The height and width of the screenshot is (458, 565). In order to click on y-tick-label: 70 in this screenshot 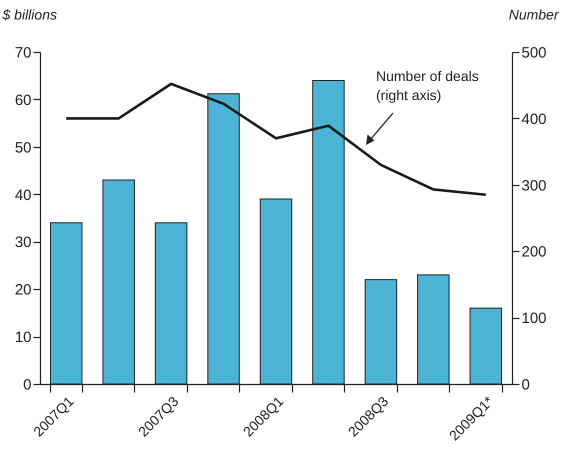, I will do `click(23, 53)`.